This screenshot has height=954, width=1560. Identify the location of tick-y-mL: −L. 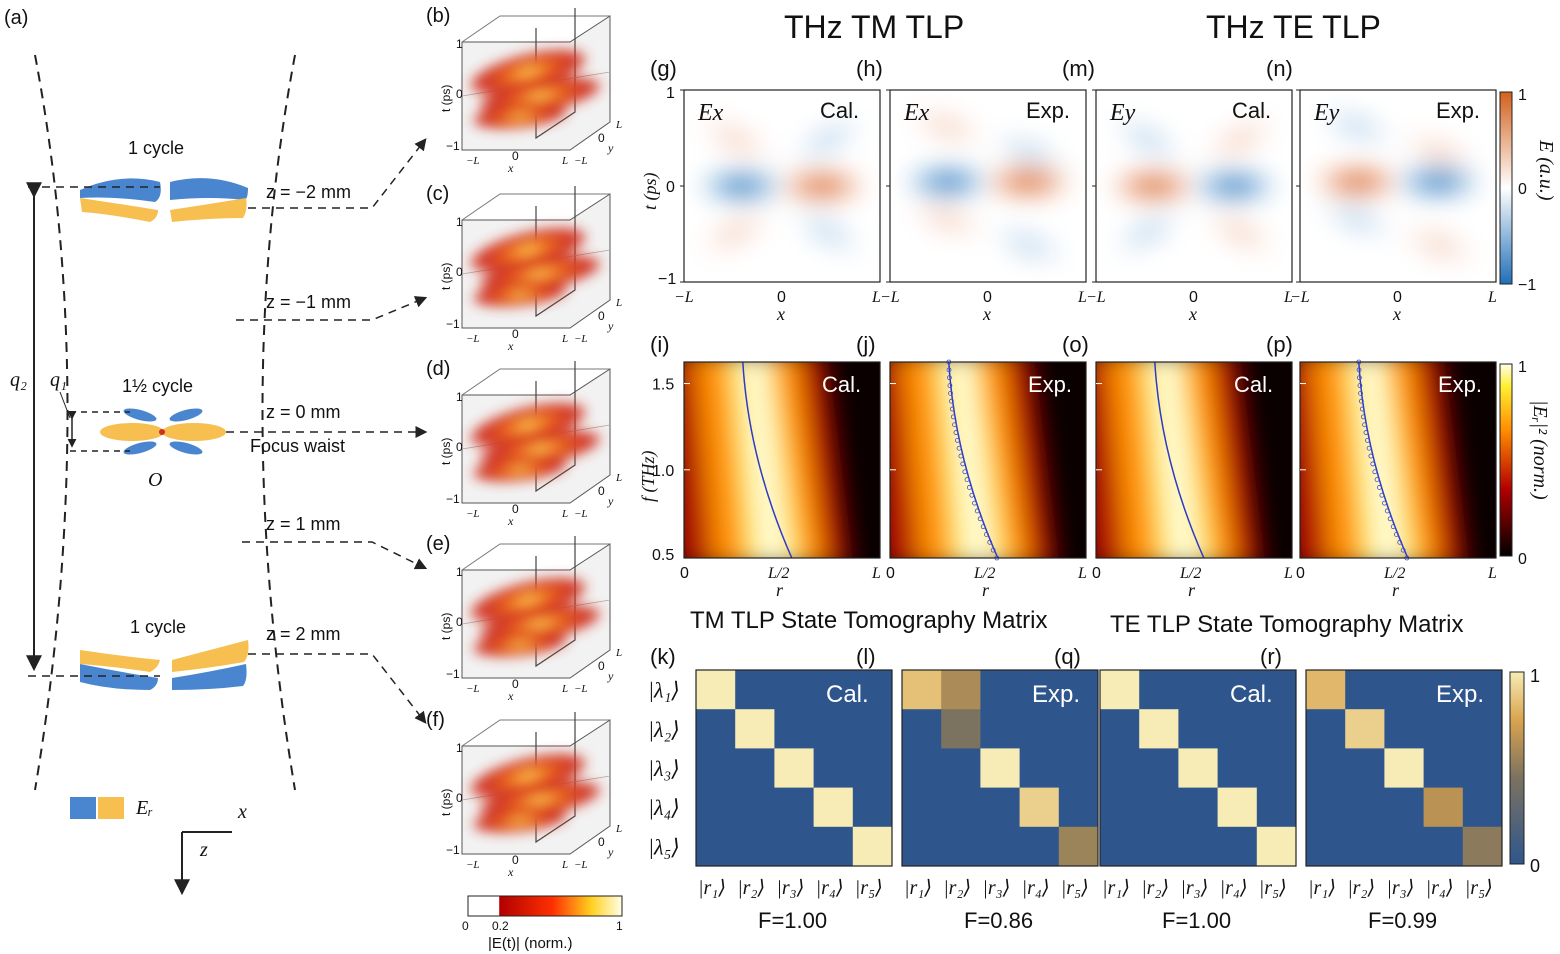
(581, 514).